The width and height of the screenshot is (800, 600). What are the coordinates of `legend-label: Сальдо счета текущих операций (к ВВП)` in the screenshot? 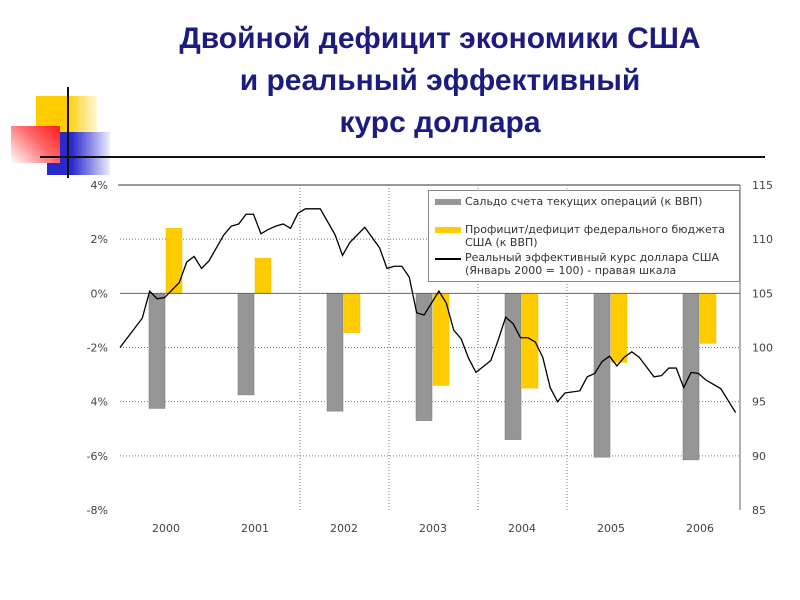 It's located at (584, 201).